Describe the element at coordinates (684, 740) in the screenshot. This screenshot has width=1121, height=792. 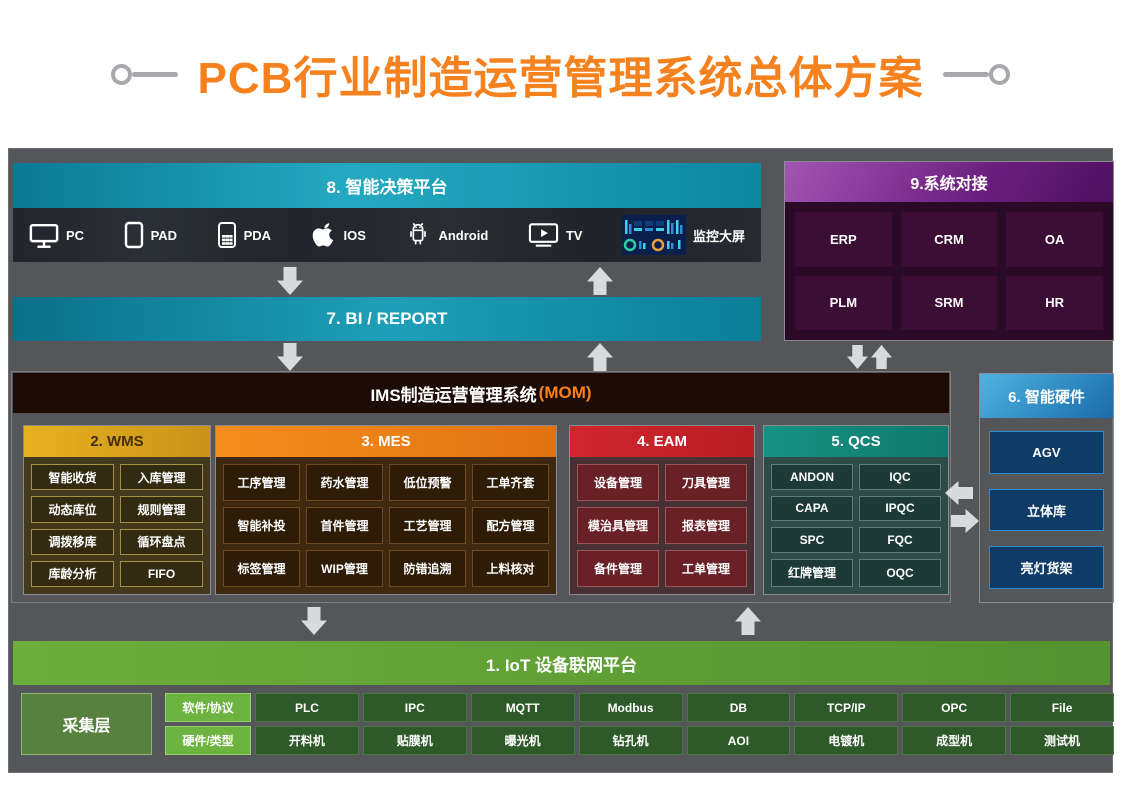
I see `hardware-type-row: 开料机 贴膜机 曝光机 钻孔机 AOI 电镀机 成型机 测试机` at that location.